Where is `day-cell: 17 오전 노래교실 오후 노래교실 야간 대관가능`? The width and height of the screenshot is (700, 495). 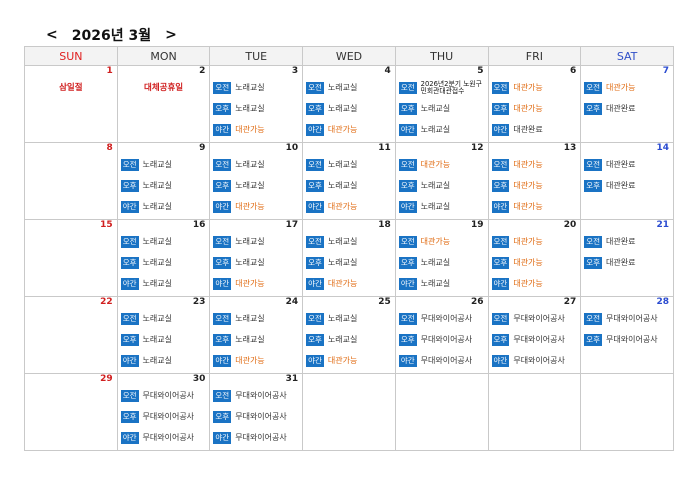 day-cell: 17 오전 노래교실 오후 노래교실 야간 대관가능 is located at coordinates (256, 258).